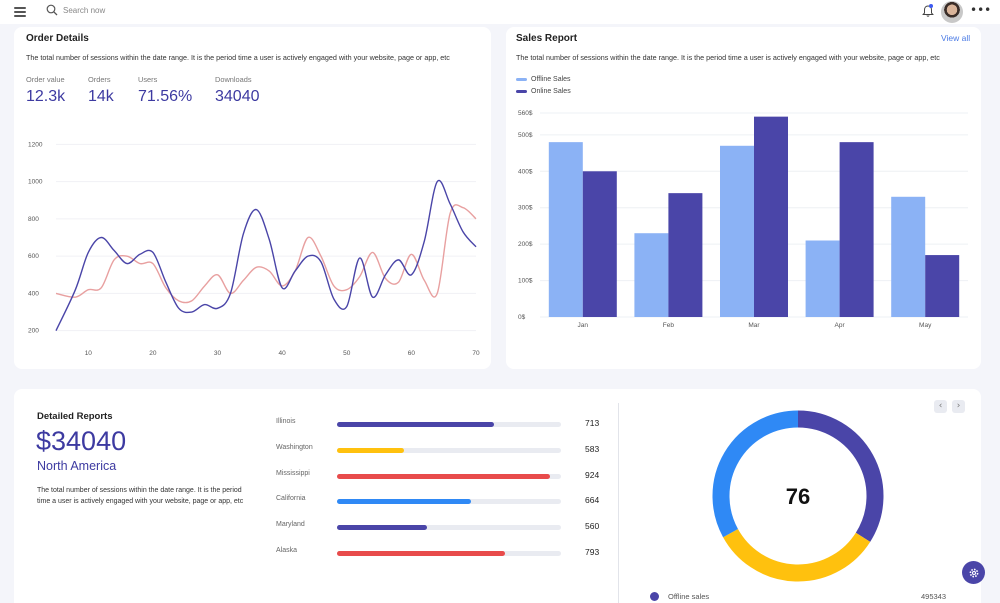 Image resolution: width=1000 pixels, height=603 pixels. Describe the element at coordinates (81, 441) in the screenshot. I see `detailed-reports-amount: $34040` at that location.